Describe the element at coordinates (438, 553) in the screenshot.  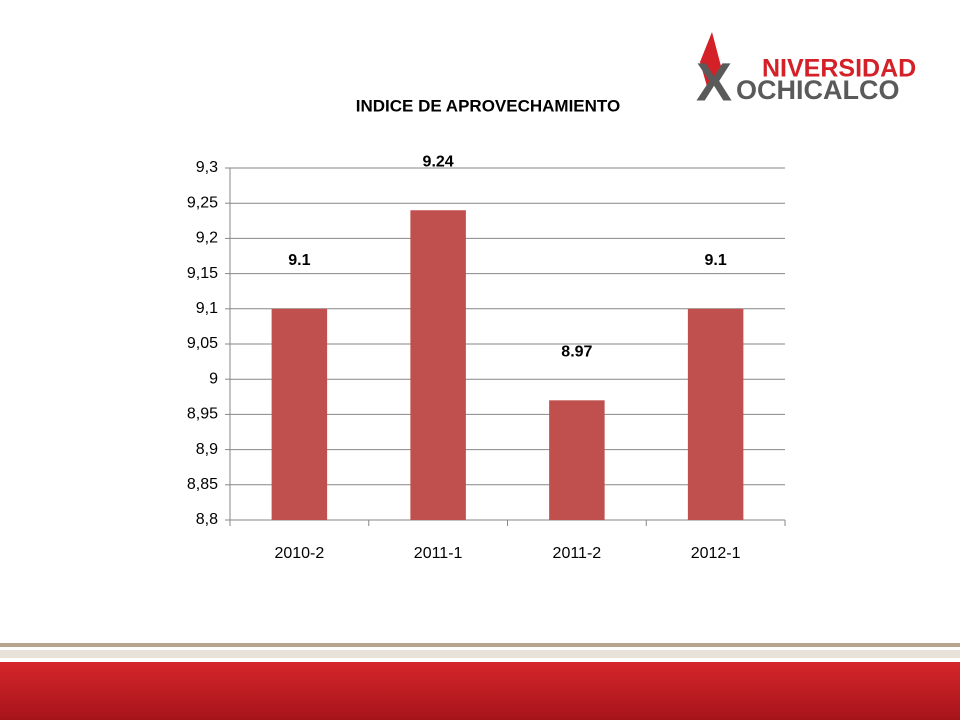
I see `x-tick-label: 2011-1` at that location.